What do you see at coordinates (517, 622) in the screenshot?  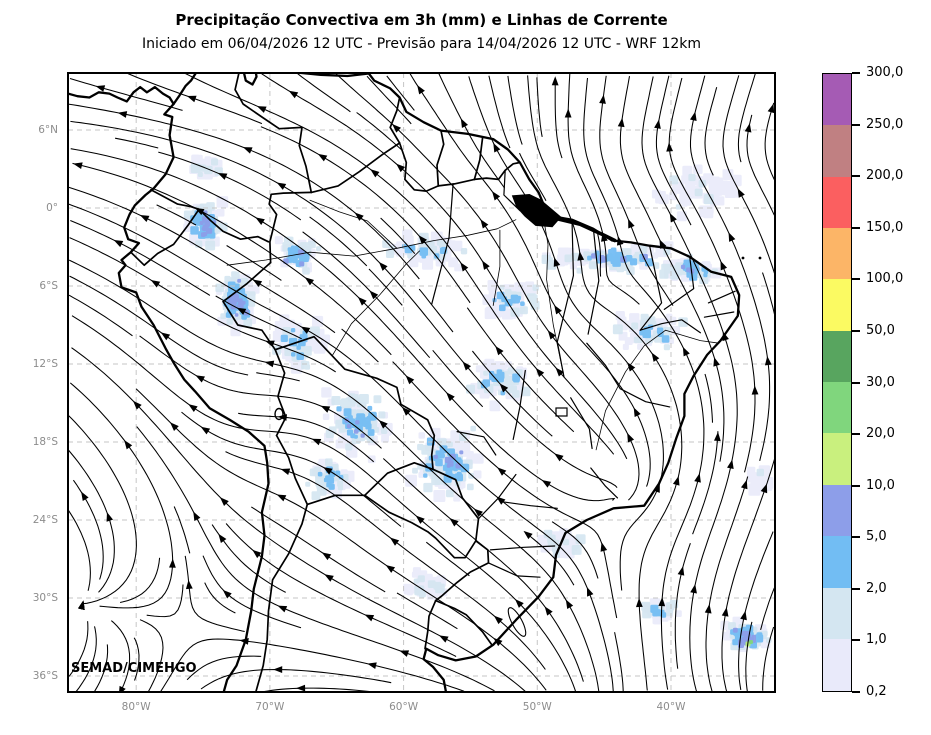 I see `lagoa-dos-patos` at bounding box center [517, 622].